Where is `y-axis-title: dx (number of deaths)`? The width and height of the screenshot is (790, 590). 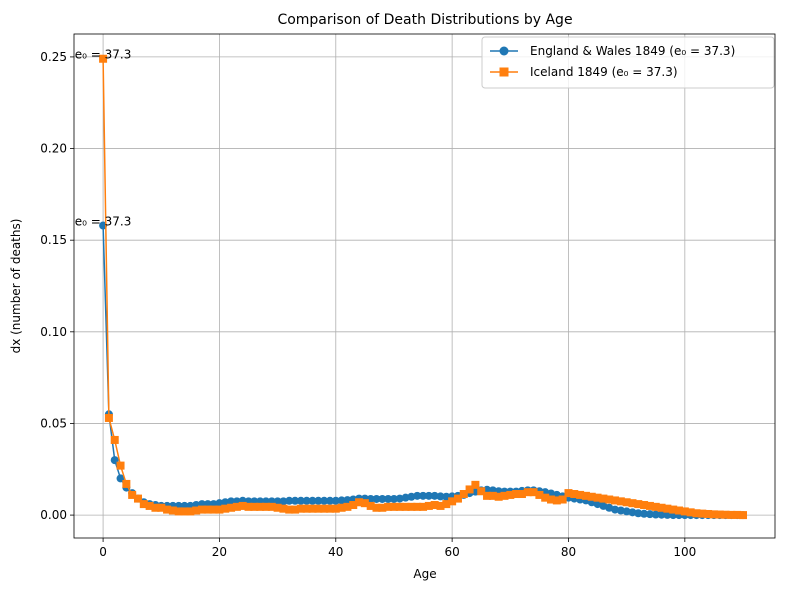
y-axis-title: dx (number of deaths) is located at coordinates (16, 286).